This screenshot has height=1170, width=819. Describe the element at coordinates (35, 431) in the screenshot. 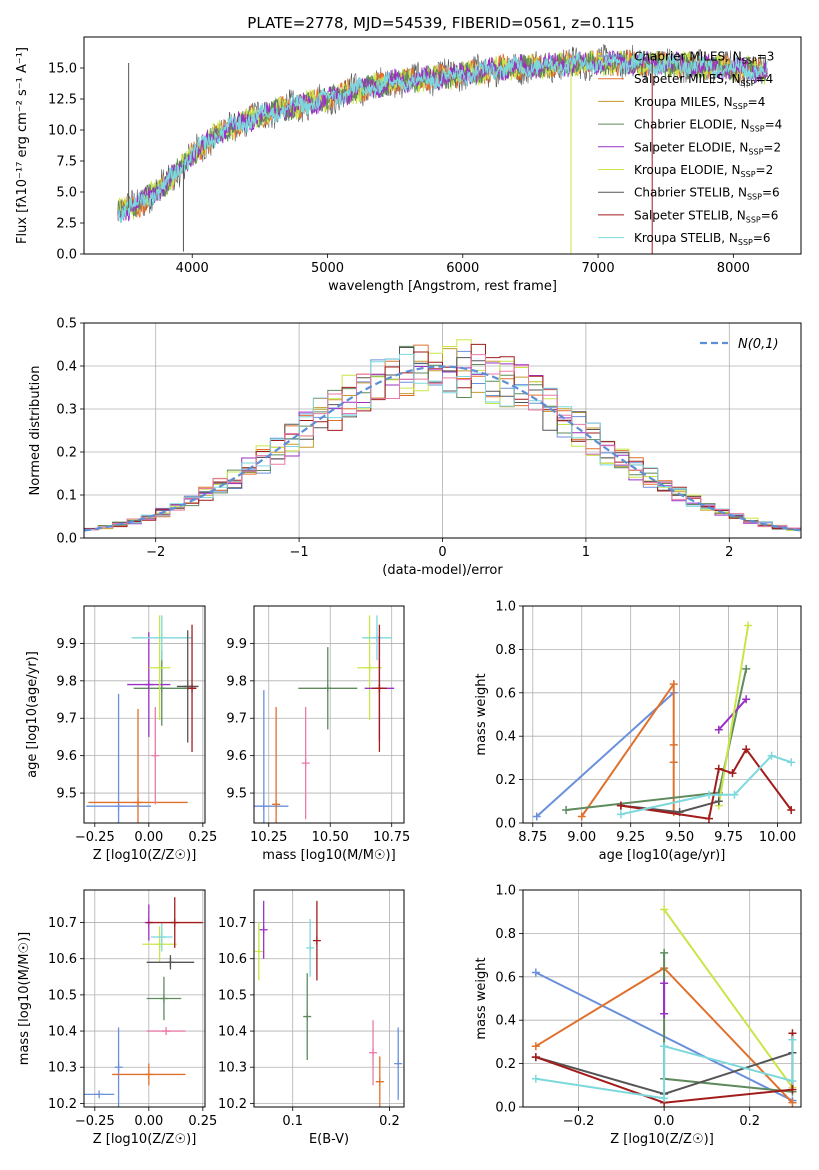

I see `y-axis-label: Normed distribution` at that location.